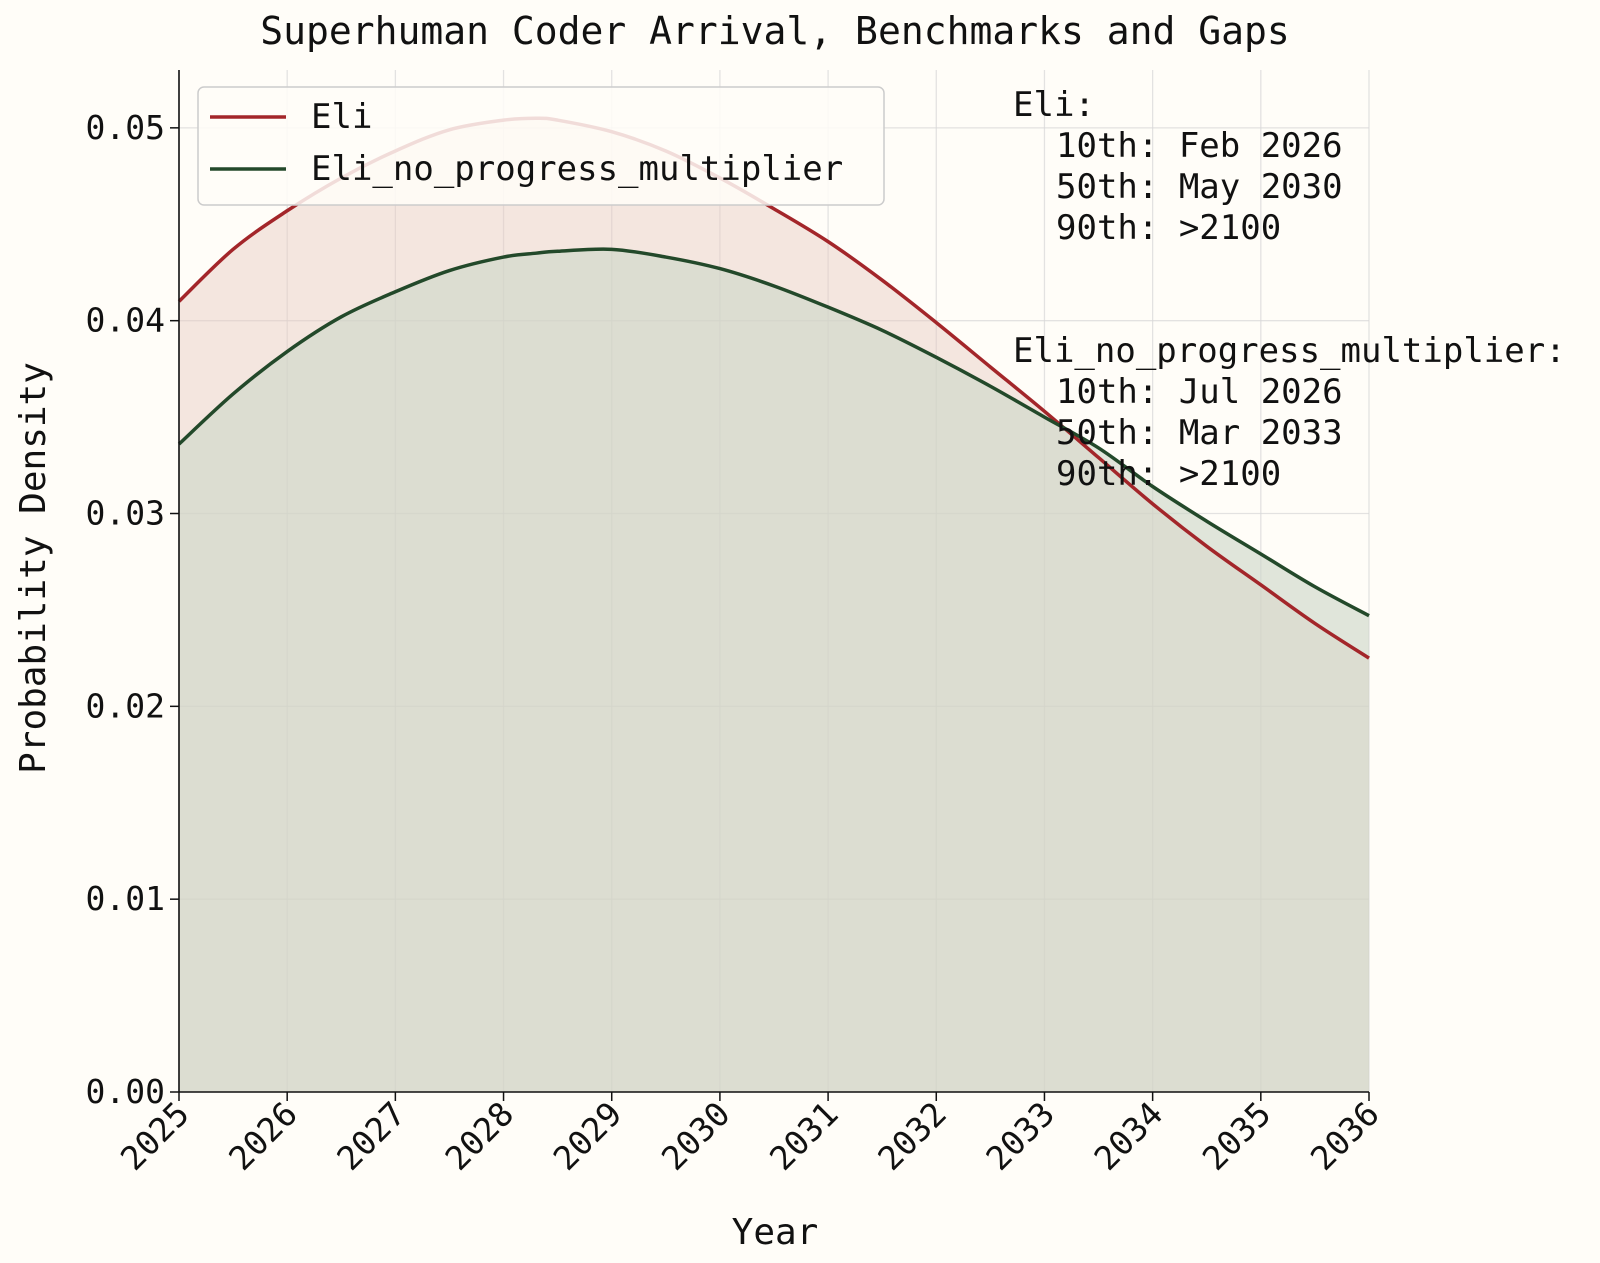 This screenshot has width=1600, height=1263. I want to click on y-axis-label: Probability Density, so click(33, 568).